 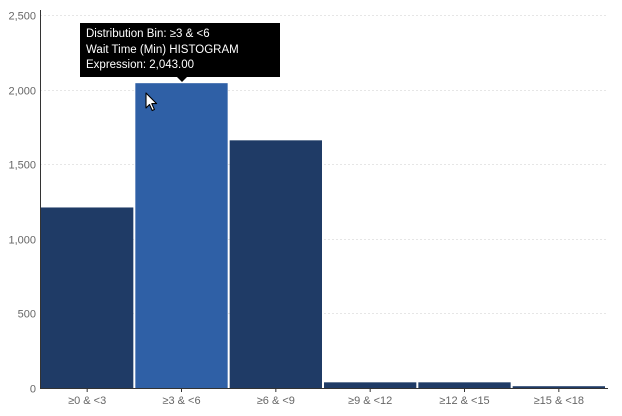 What do you see at coordinates (152, 104) in the screenshot?
I see `arrow-pointer-icon` at bounding box center [152, 104].